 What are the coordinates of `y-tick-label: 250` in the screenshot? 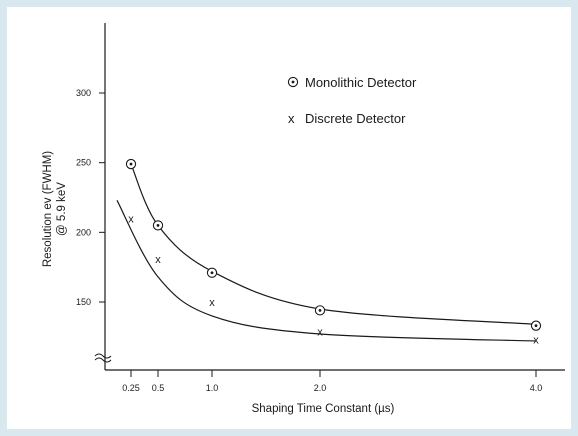 It's located at (83, 163).